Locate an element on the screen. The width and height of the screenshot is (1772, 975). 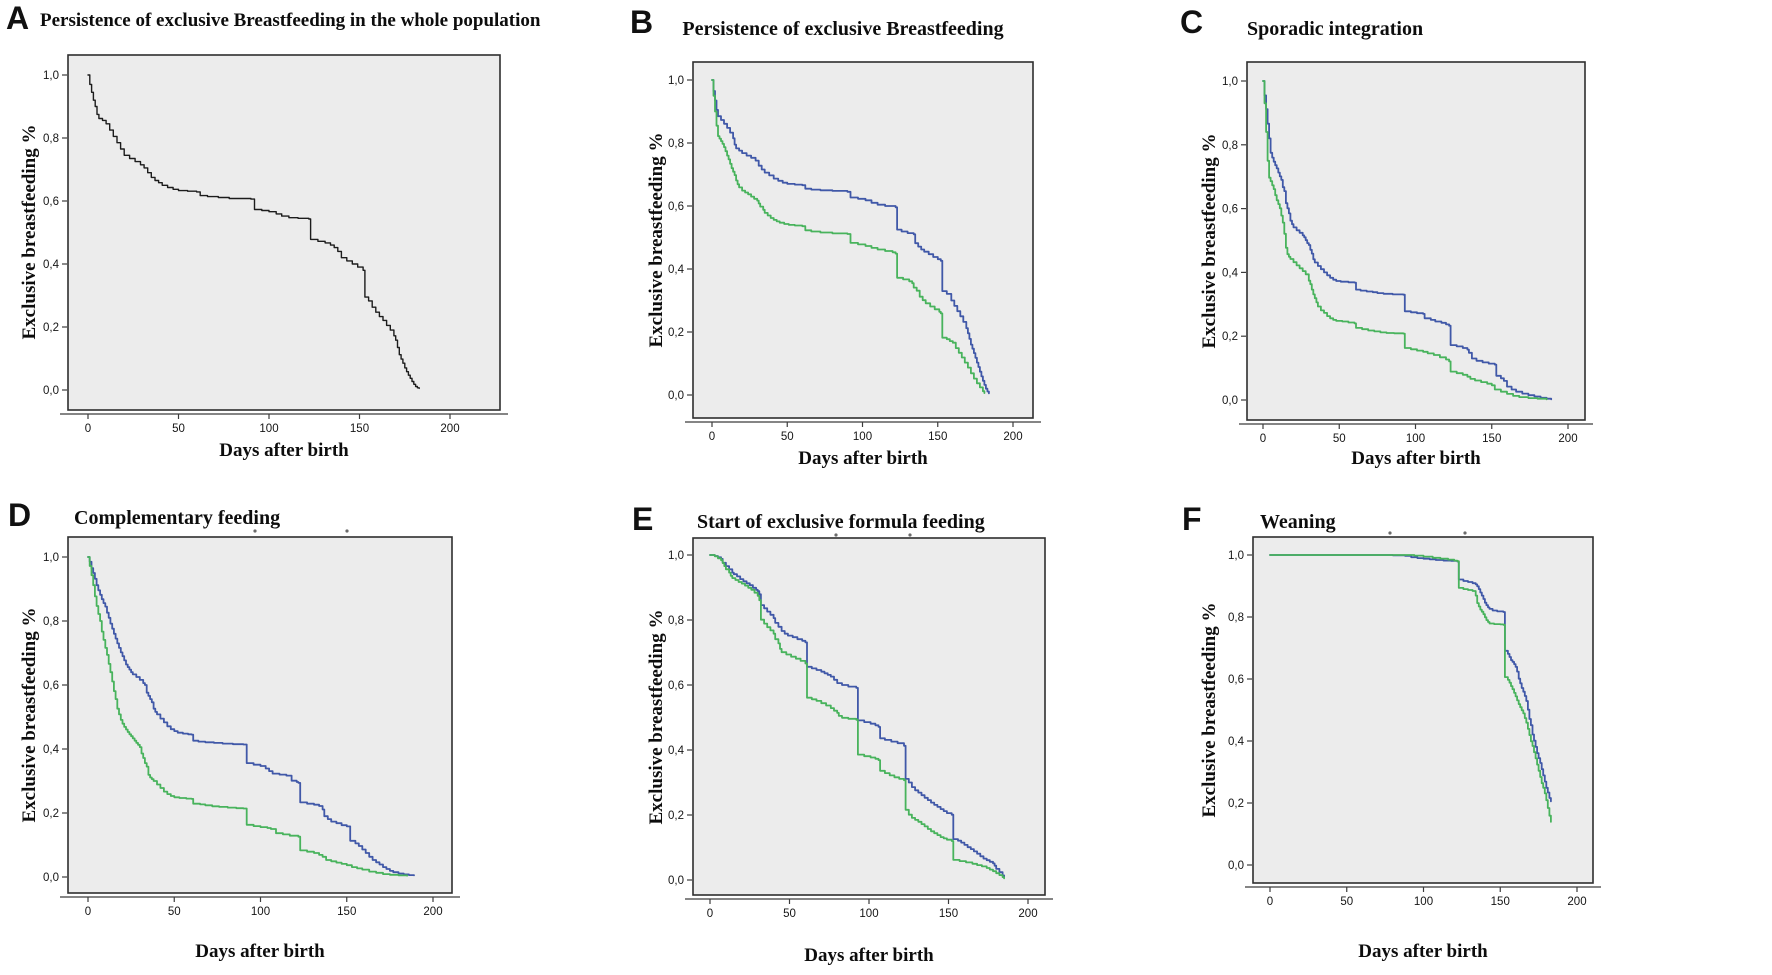
x-axis-label-f: Days after birth is located at coordinates (1423, 951).